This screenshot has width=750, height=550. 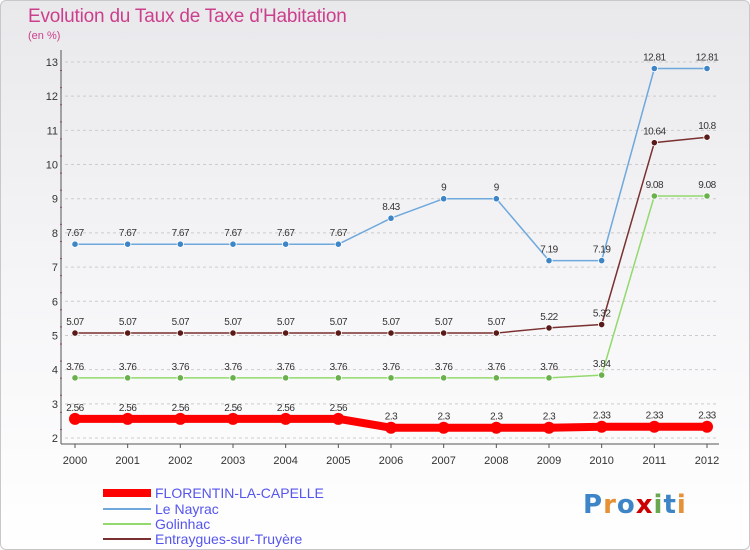 What do you see at coordinates (496, 461) in the screenshot?
I see `x-tick-label: 2008` at bounding box center [496, 461].